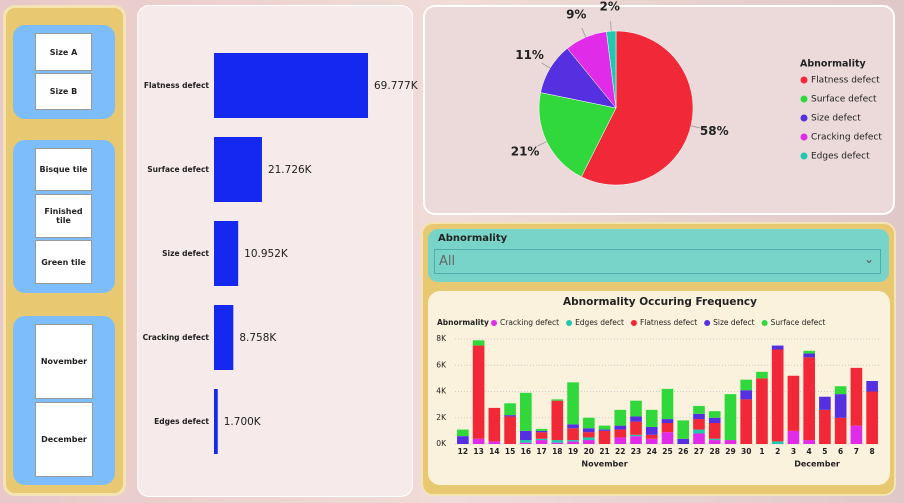  I want to click on category-label: Size defect, so click(185, 253).